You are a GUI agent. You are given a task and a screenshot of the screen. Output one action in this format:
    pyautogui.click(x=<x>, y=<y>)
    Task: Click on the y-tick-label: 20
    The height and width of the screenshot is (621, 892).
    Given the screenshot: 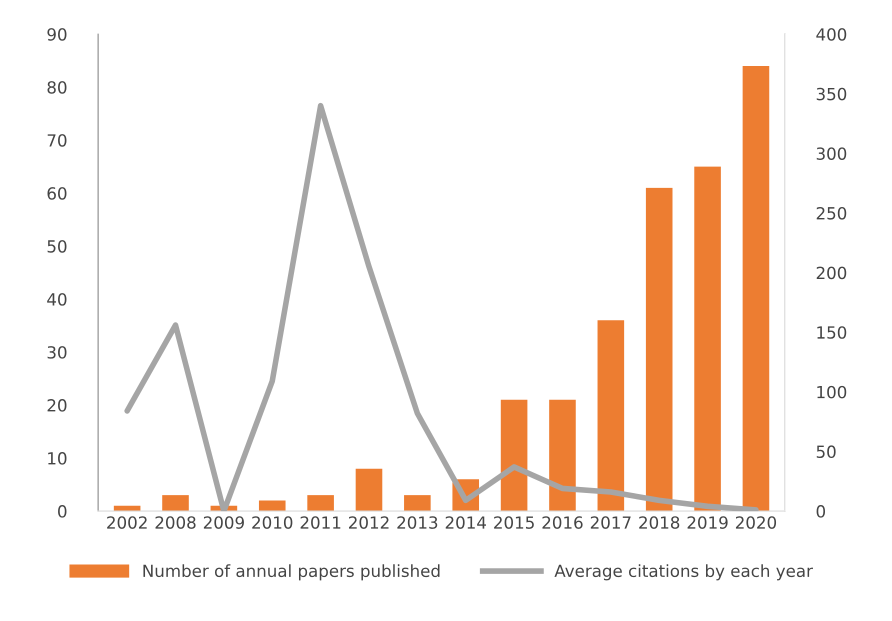 What is the action you would take?
    pyautogui.click(x=57, y=405)
    